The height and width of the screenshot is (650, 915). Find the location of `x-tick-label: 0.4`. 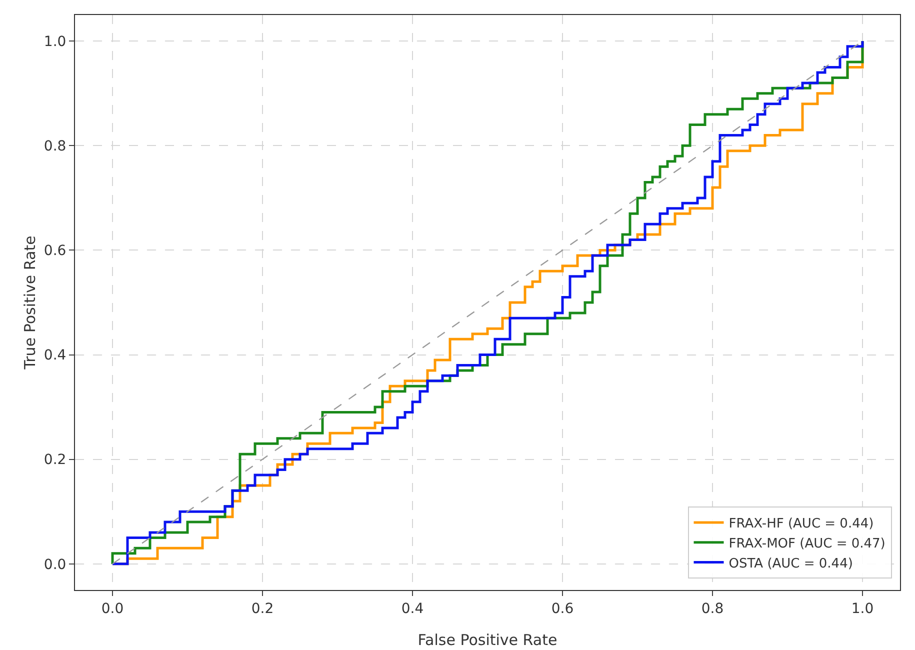

x-tick-label: 0.4 is located at coordinates (412, 608).